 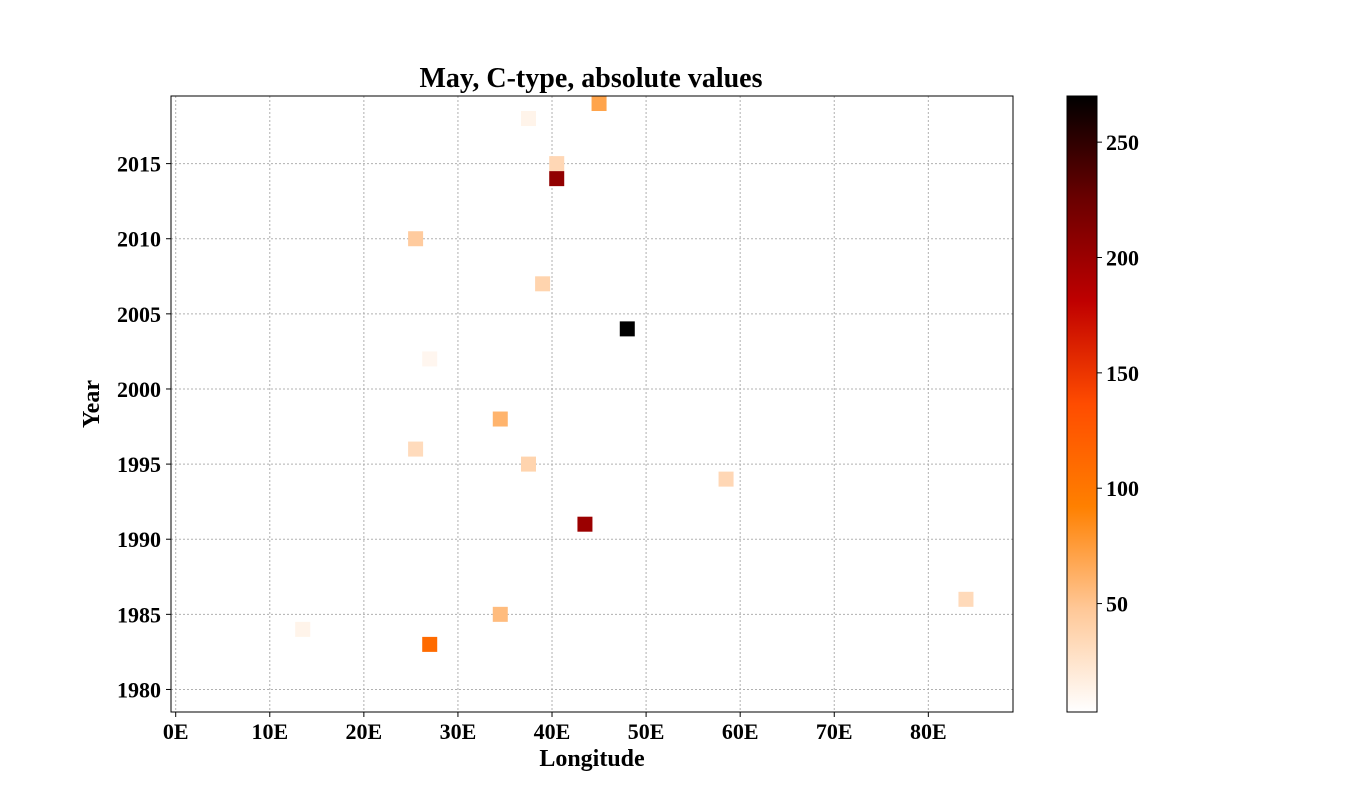 What do you see at coordinates (92, 404) in the screenshot?
I see `y-axis-label: Year` at bounding box center [92, 404].